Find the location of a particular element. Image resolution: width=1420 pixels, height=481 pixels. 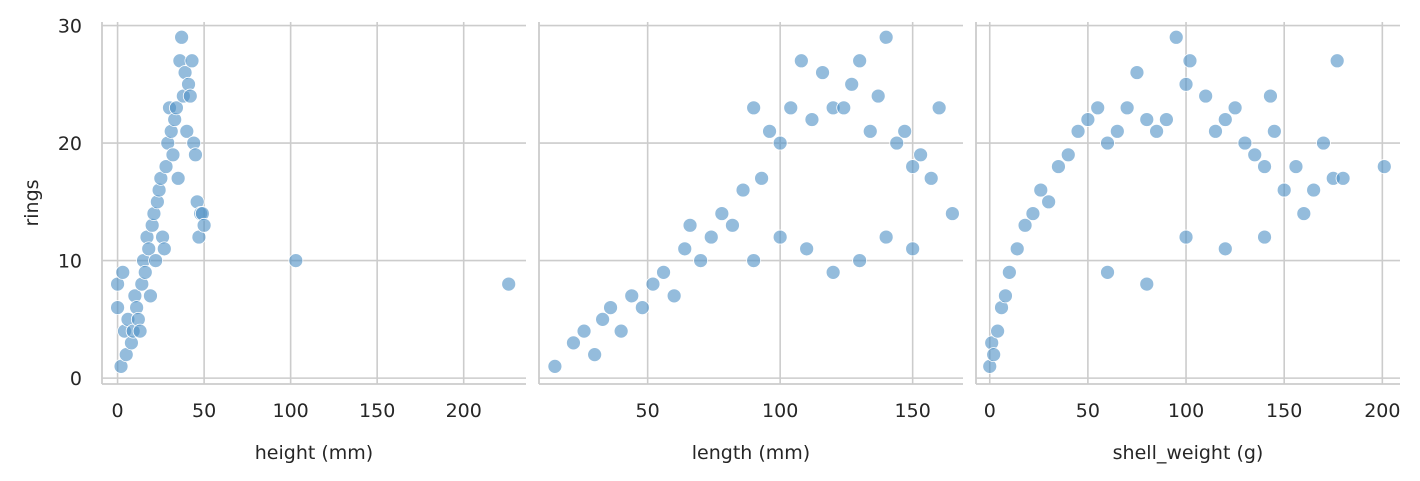

x-axis-label: length (mm) is located at coordinates (751, 453).